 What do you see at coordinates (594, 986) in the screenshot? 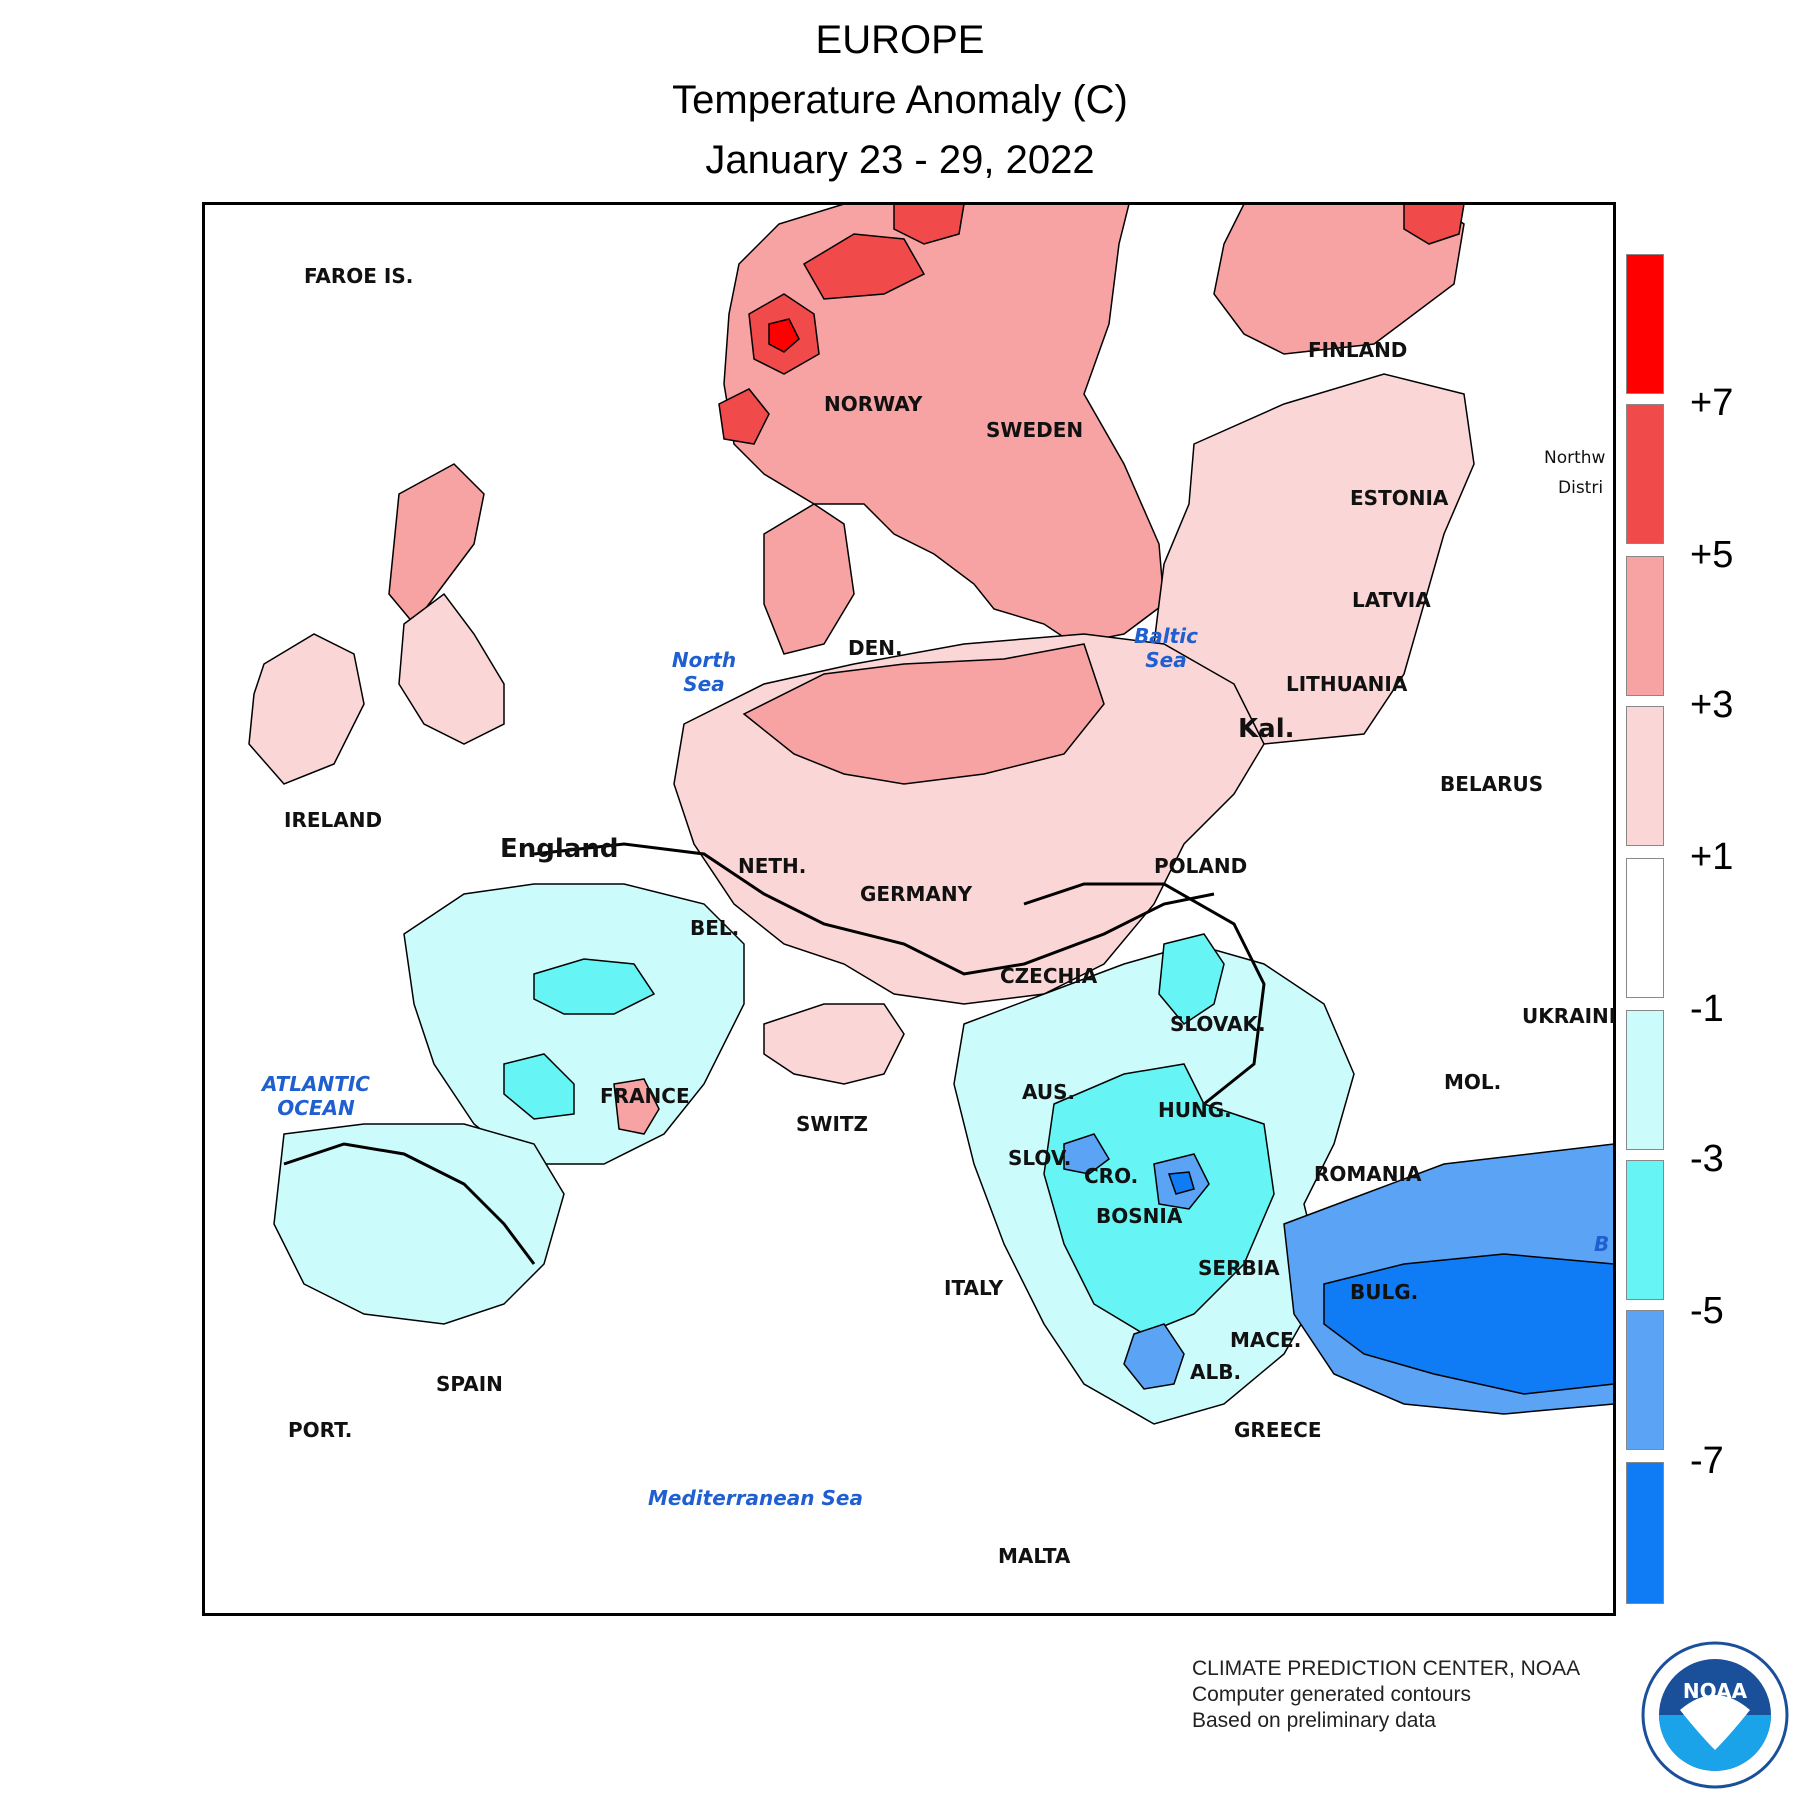
I see `region-france-minus3-a` at bounding box center [594, 986].